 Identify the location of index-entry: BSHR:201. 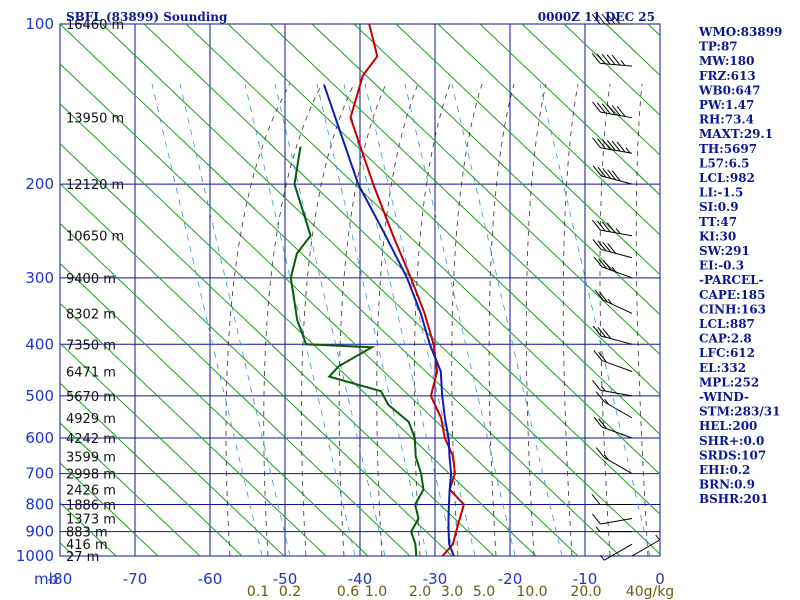
(734, 499).